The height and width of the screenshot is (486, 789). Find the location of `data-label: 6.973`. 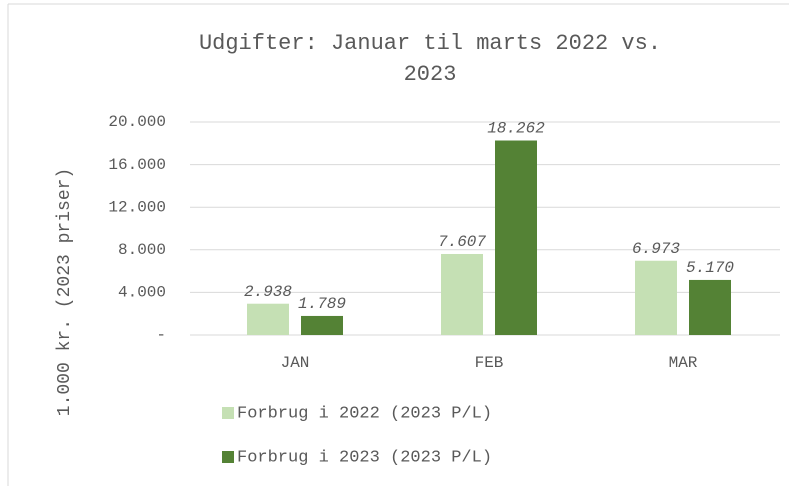

data-label: 6.973 is located at coordinates (656, 249).